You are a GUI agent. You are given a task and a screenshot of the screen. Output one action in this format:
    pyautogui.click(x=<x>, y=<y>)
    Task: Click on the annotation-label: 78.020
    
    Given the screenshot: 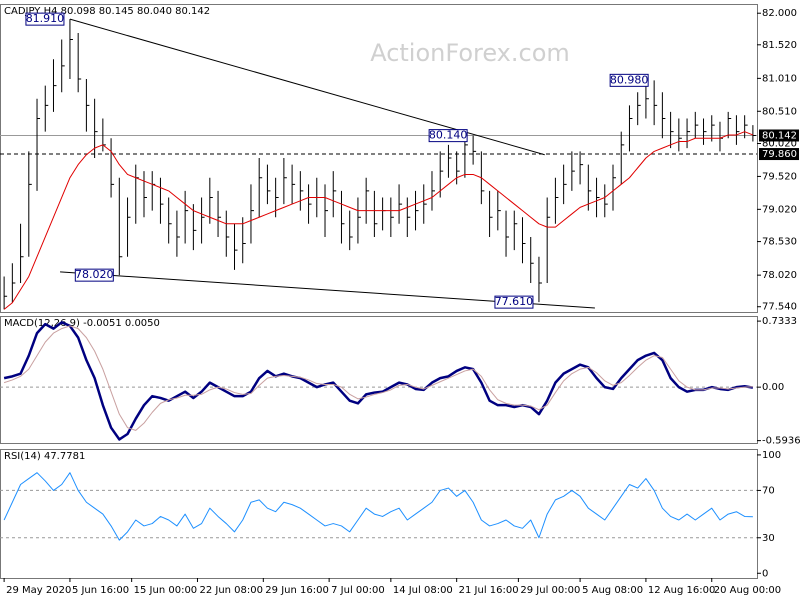 What is the action you would take?
    pyautogui.click(x=94, y=274)
    